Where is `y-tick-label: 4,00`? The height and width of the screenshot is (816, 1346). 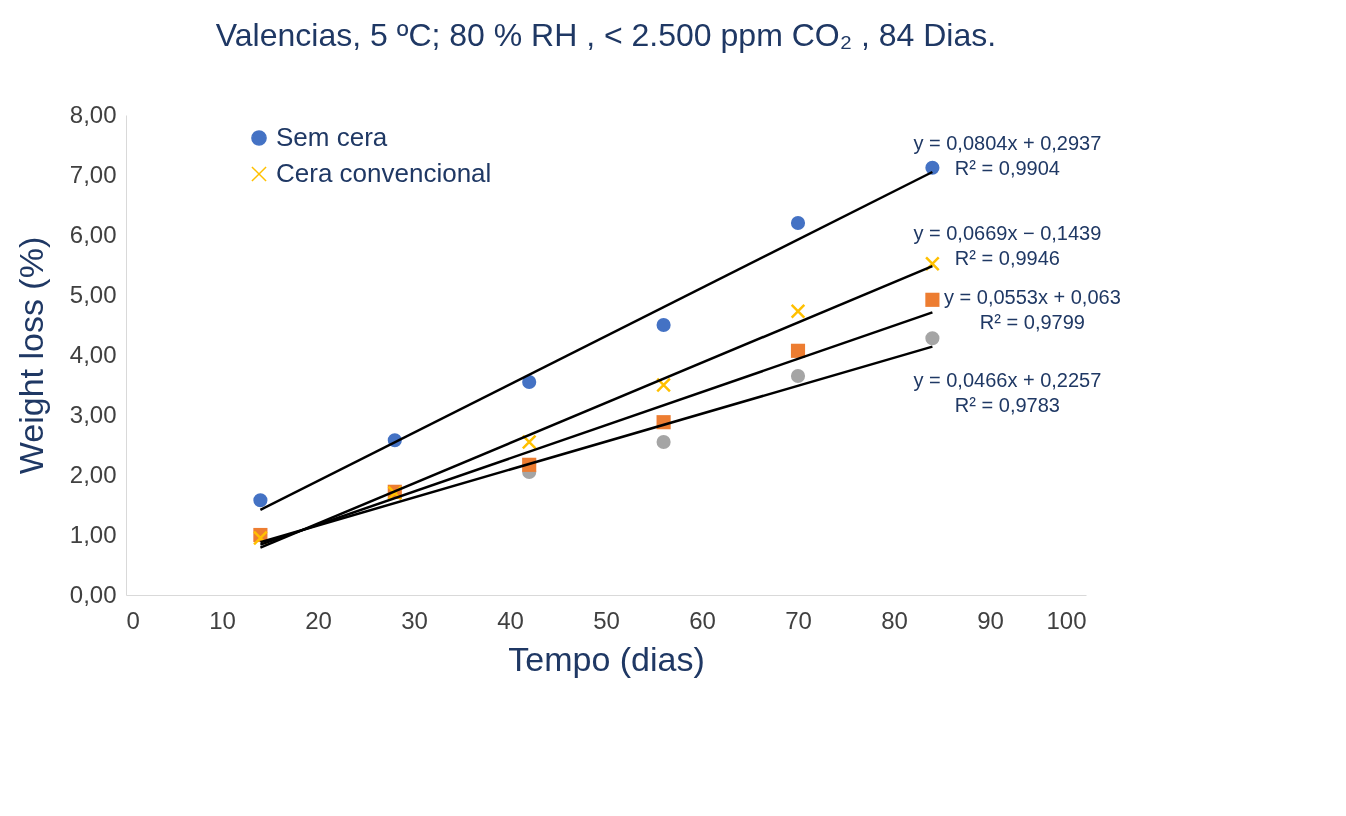 y-tick-label: 4,00 is located at coordinates (93, 354).